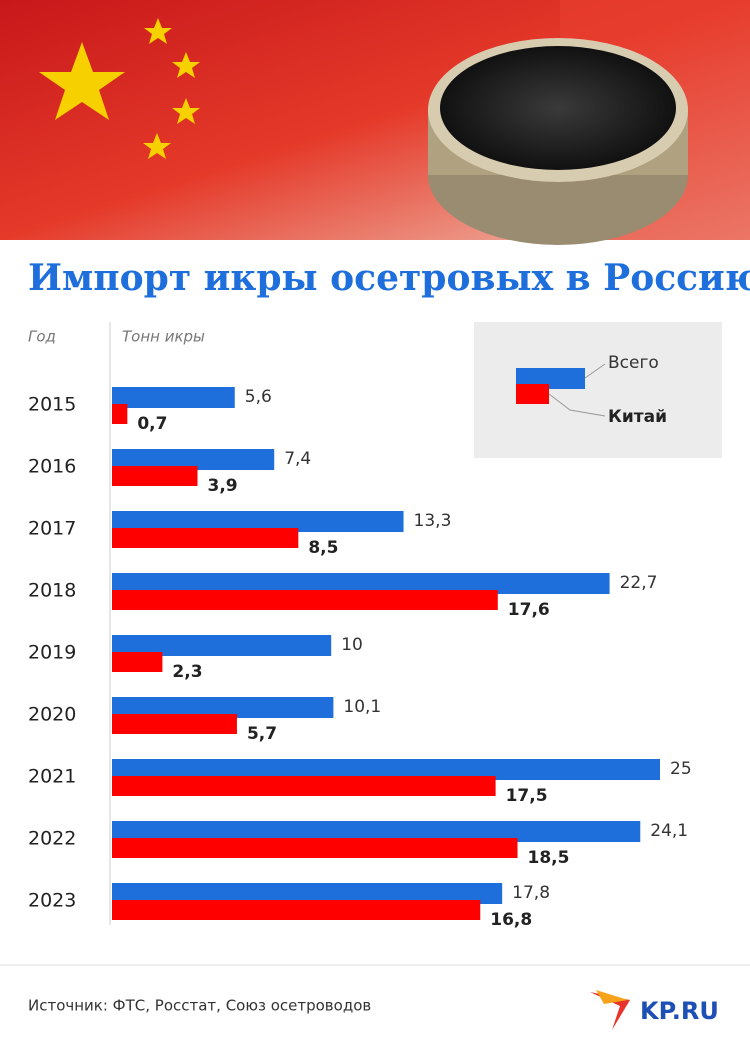 This screenshot has height=1059, width=750. Describe the element at coordinates (52, 839) in the screenshot. I see `y-tick-label: 2022` at that location.